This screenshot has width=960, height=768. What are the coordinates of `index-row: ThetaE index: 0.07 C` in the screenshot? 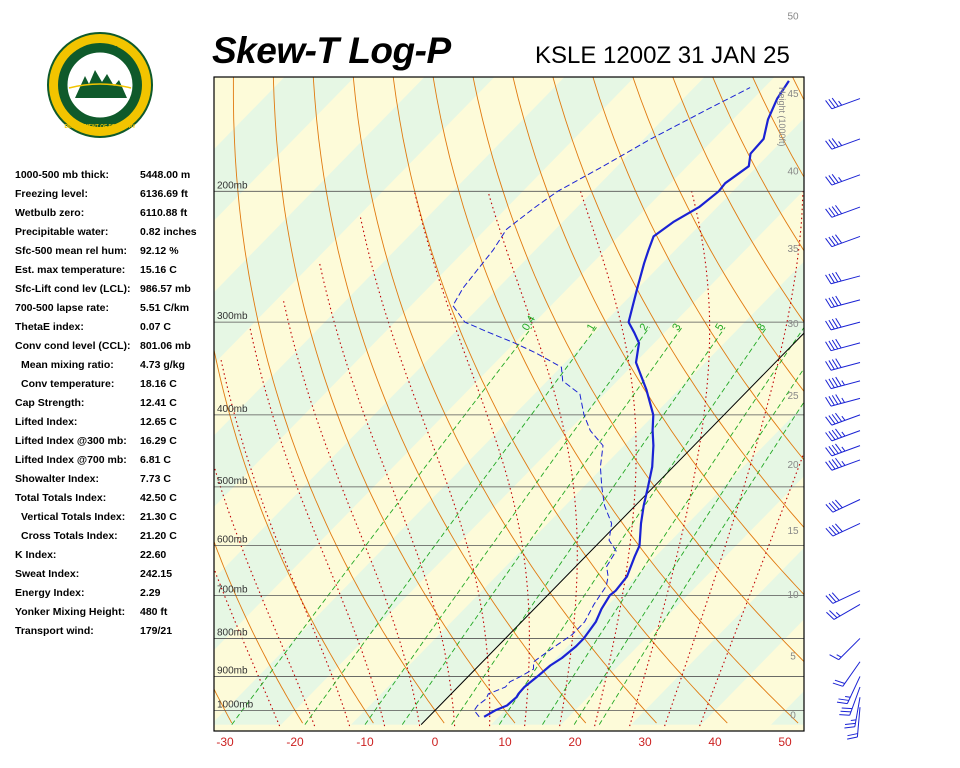 It's located at (115, 329).